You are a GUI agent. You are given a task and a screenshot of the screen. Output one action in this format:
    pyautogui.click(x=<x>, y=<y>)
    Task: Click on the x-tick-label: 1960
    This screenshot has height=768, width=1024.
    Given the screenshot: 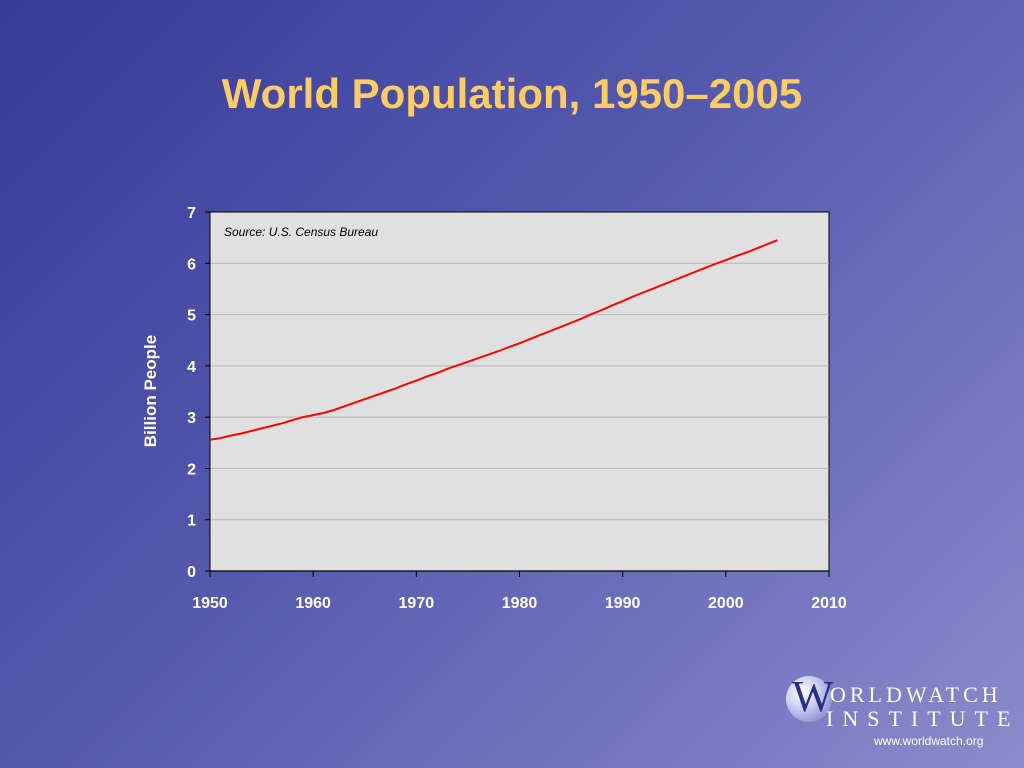 What is the action you would take?
    pyautogui.click(x=313, y=603)
    